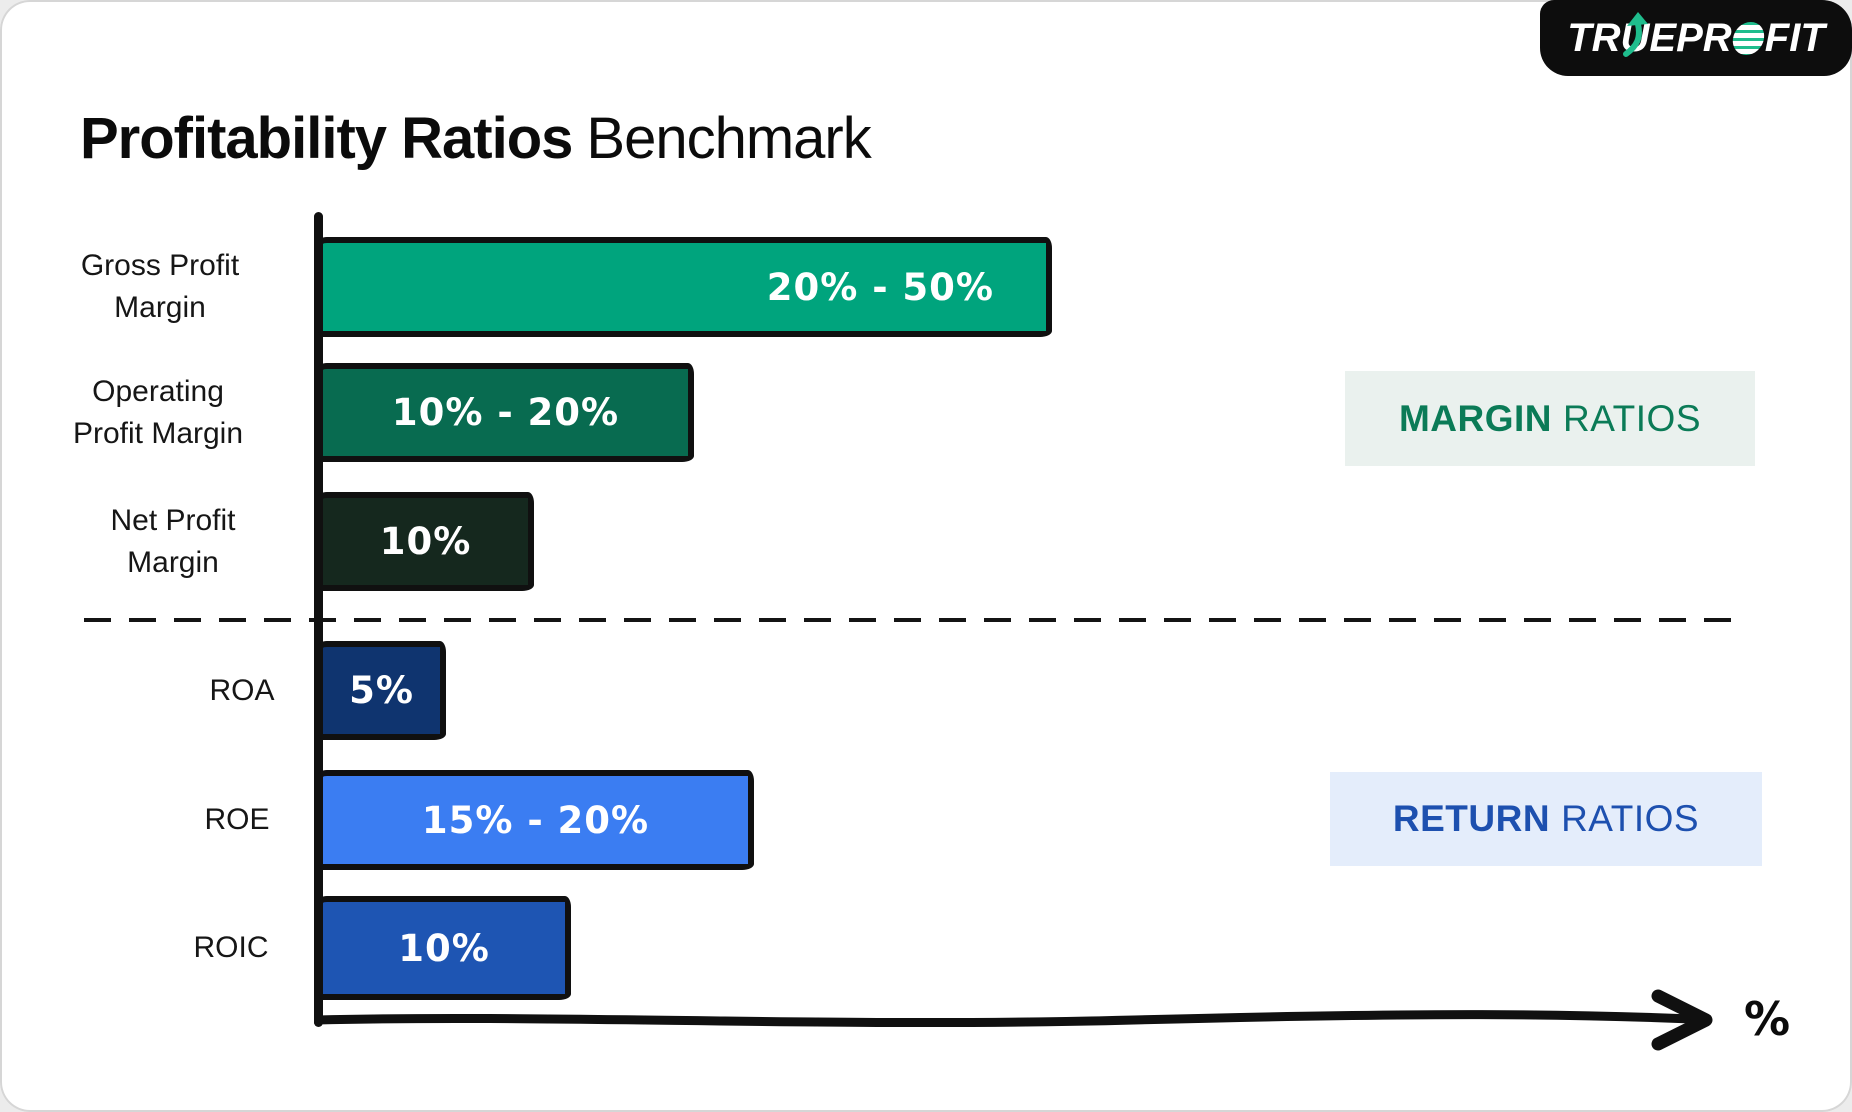 The height and width of the screenshot is (1112, 1852). Describe the element at coordinates (173, 541) in the screenshot. I see `bar-category-label: Net Profit Margin` at that location.